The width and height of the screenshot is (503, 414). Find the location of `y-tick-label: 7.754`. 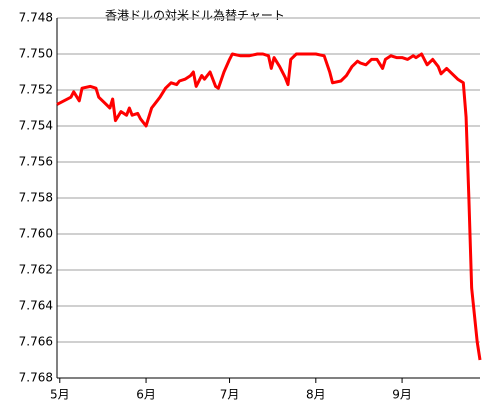

y-tick-label: 7.754 is located at coordinates (36, 126).